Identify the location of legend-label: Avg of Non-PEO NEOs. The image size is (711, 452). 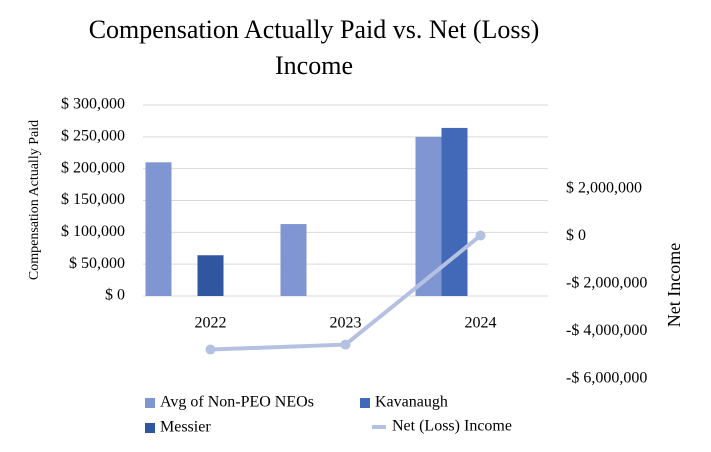
(237, 402).